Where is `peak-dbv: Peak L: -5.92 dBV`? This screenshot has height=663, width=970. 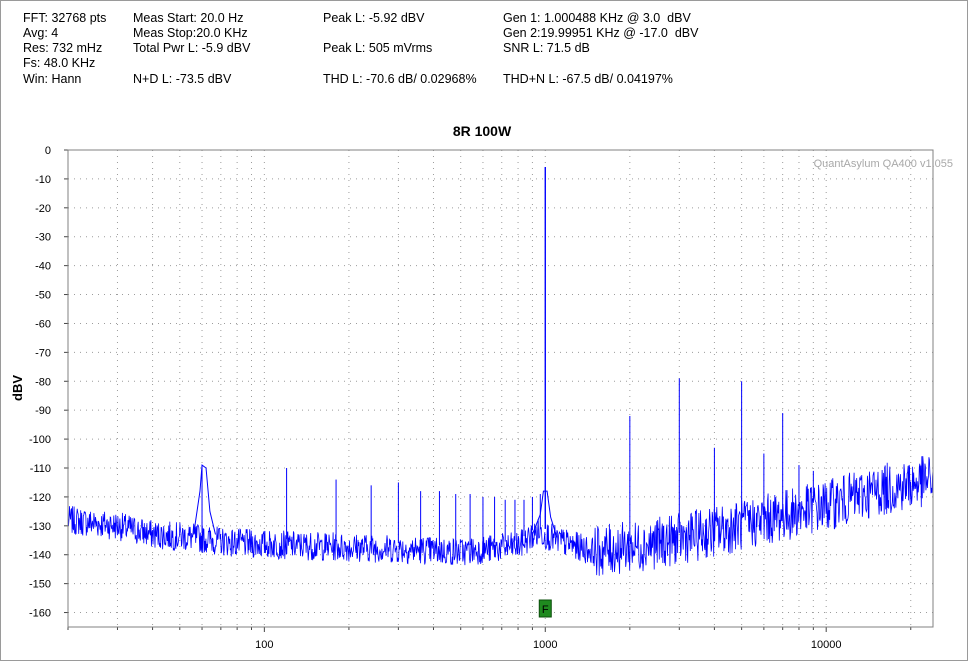
peak-dbv: Peak L: -5.92 dBV is located at coordinates (374, 18).